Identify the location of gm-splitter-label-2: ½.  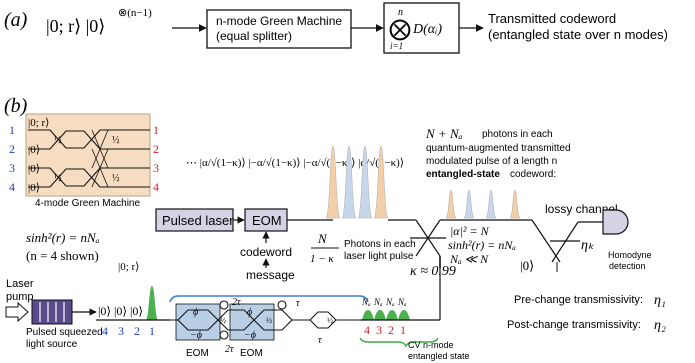
(58, 178).